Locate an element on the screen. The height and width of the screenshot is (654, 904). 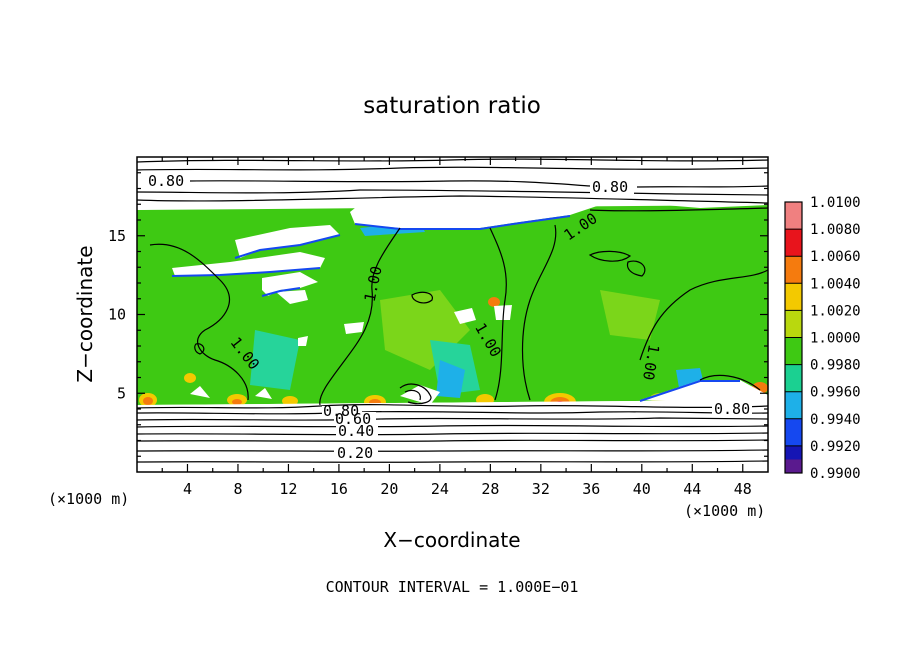
contour-label: 0.20 is located at coordinates (355, 453).